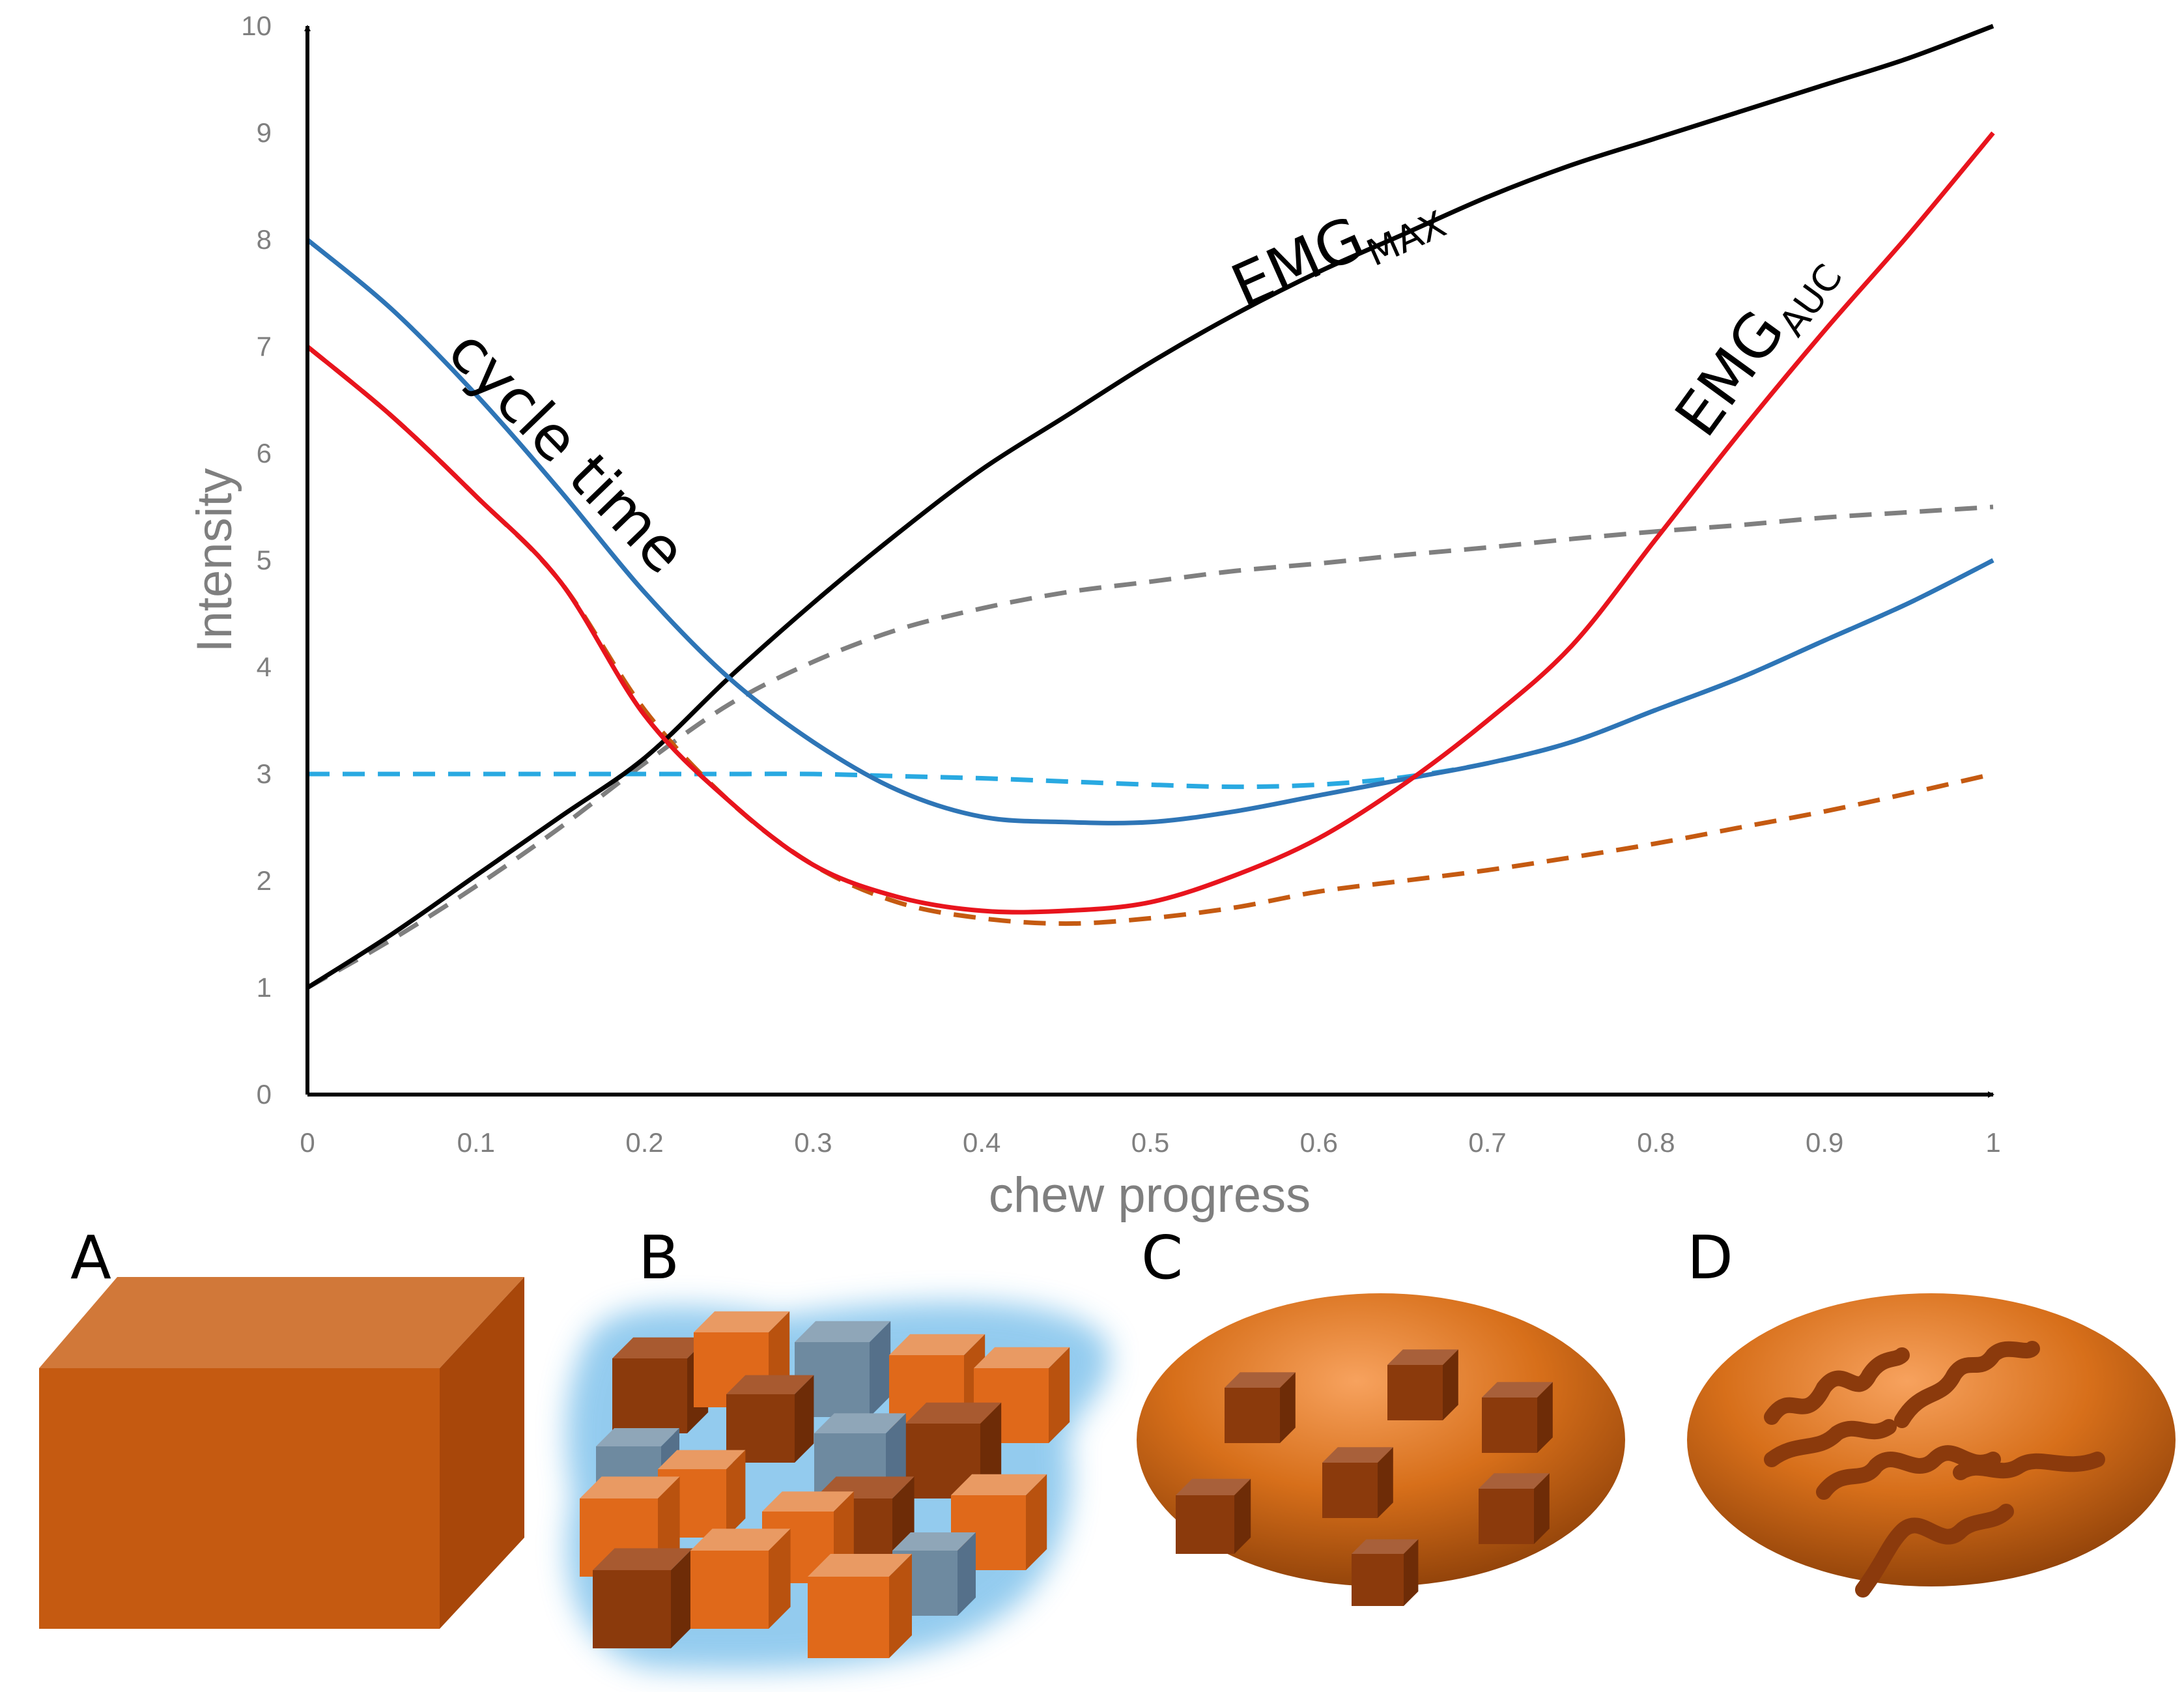 Image resolution: width=2184 pixels, height=1692 pixels. Describe the element at coordinates (265, 560) in the screenshot. I see `y-tick-label: 5` at that location.